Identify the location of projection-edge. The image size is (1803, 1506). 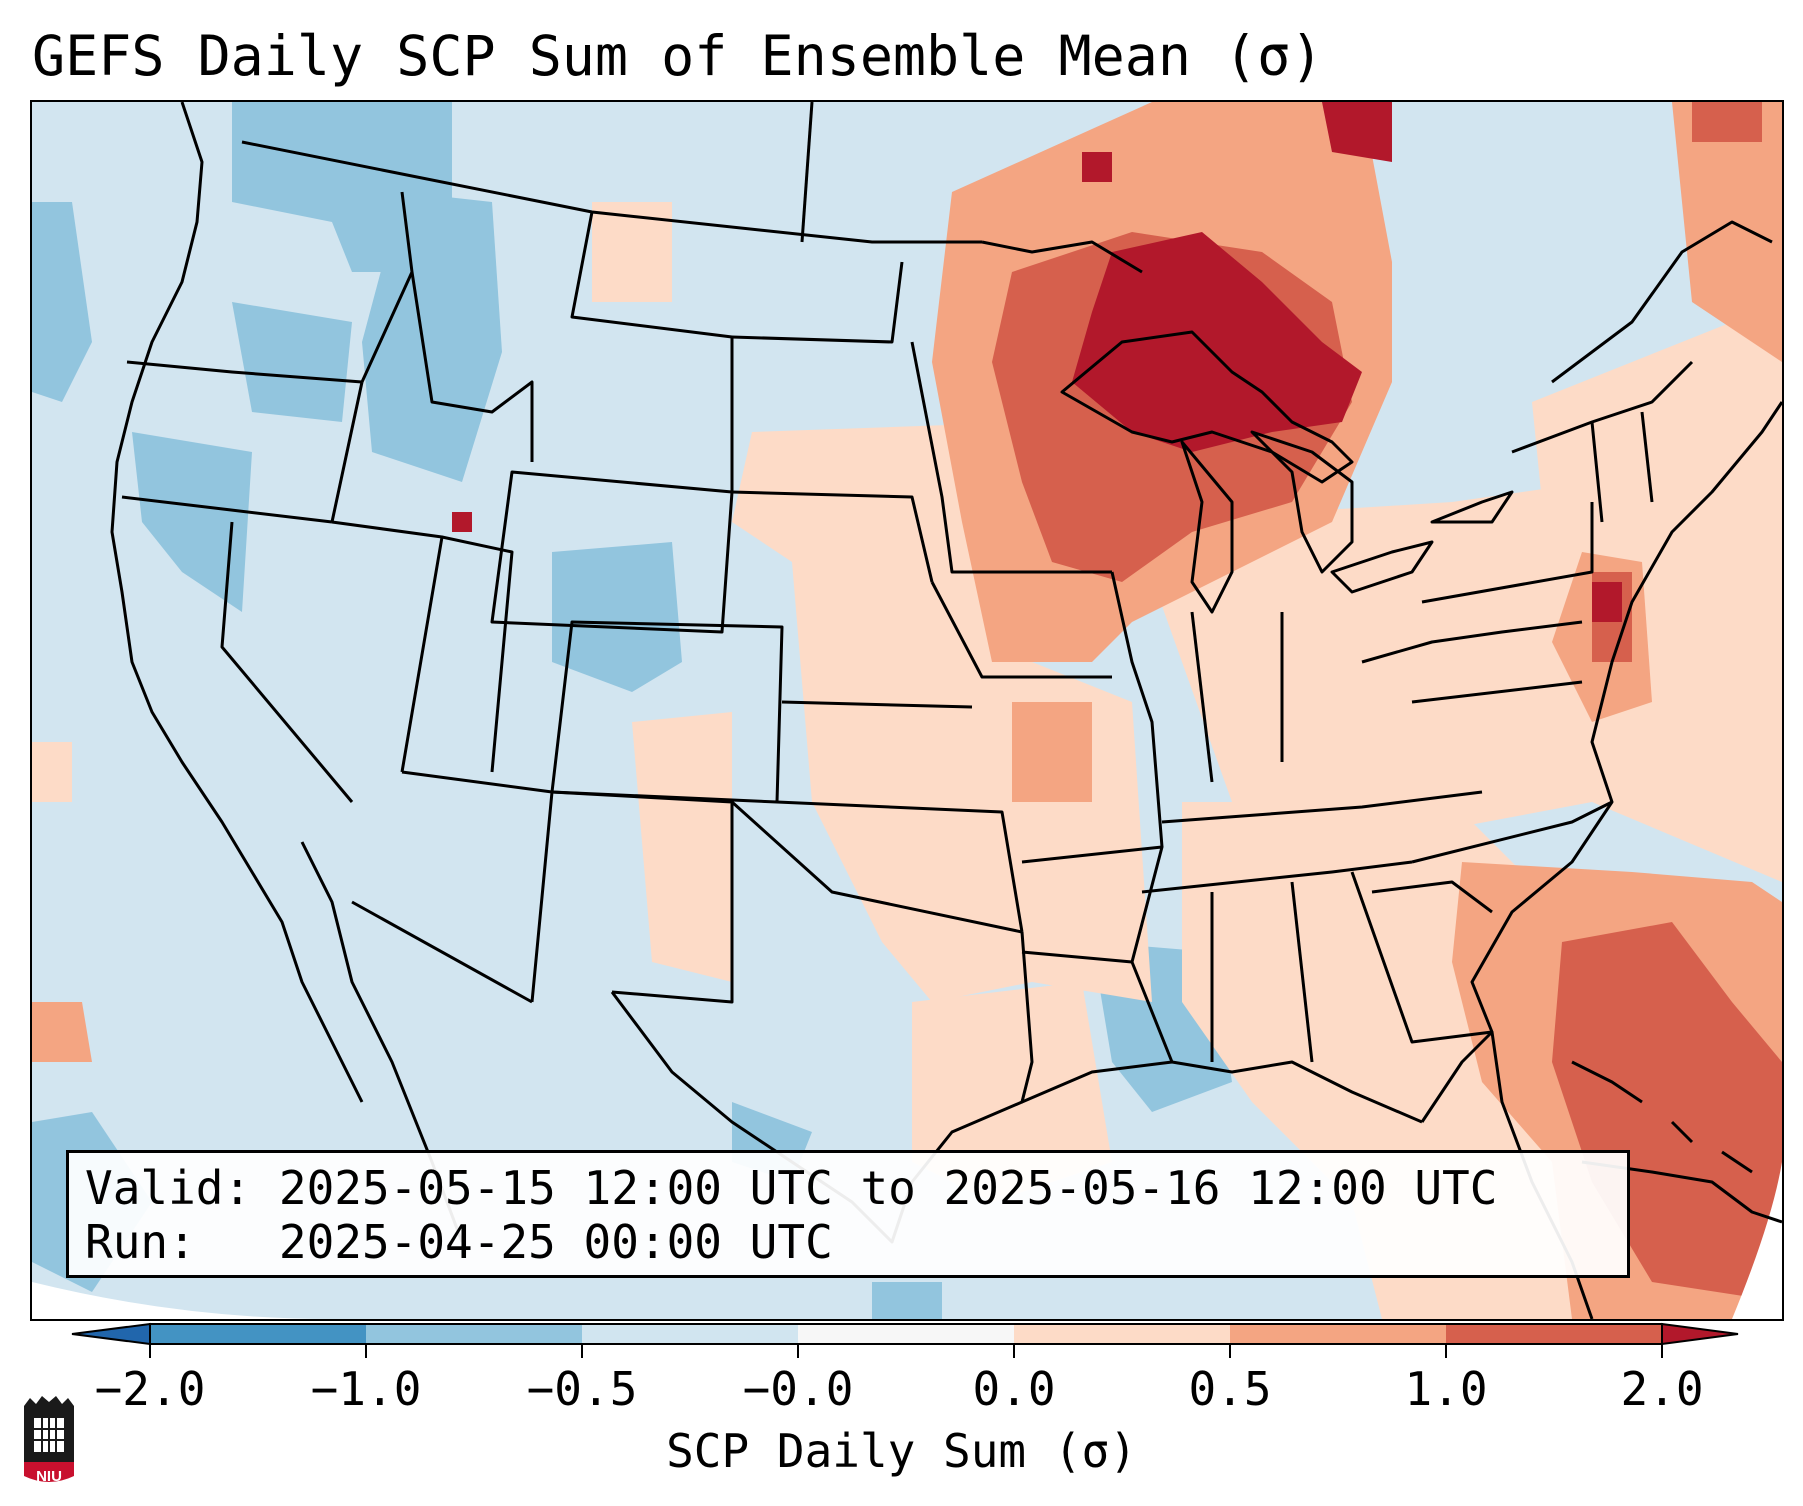
(182, 1300).